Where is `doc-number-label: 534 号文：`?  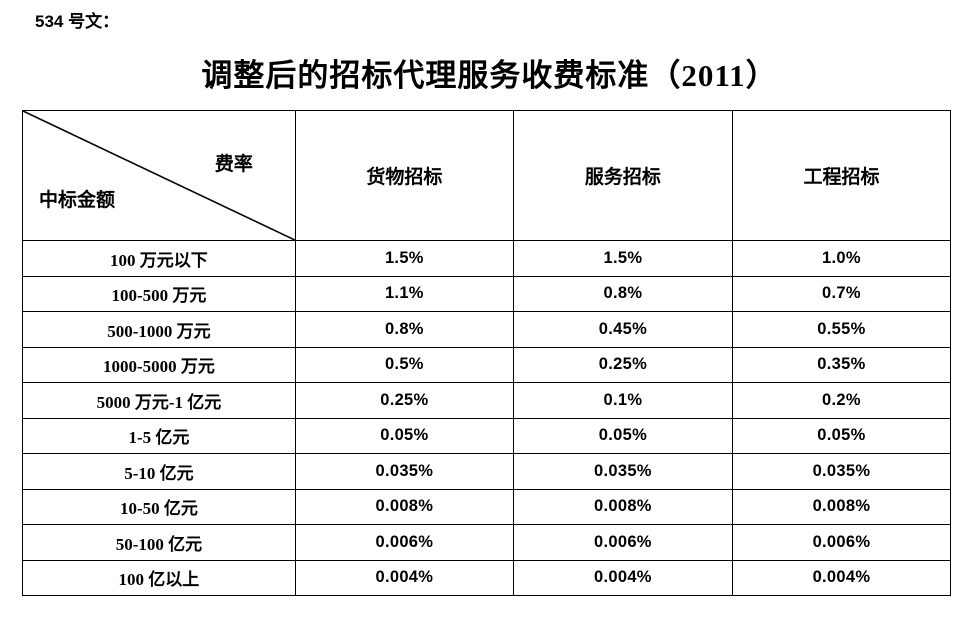 doc-number-label: 534 号文： is located at coordinates (77, 21).